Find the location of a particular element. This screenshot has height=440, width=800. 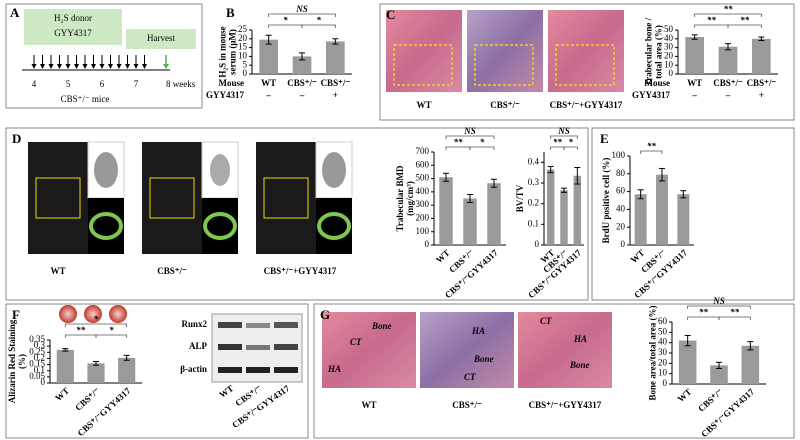

y-axis-label: Trabecular bone / is located at coordinates (648, 51).